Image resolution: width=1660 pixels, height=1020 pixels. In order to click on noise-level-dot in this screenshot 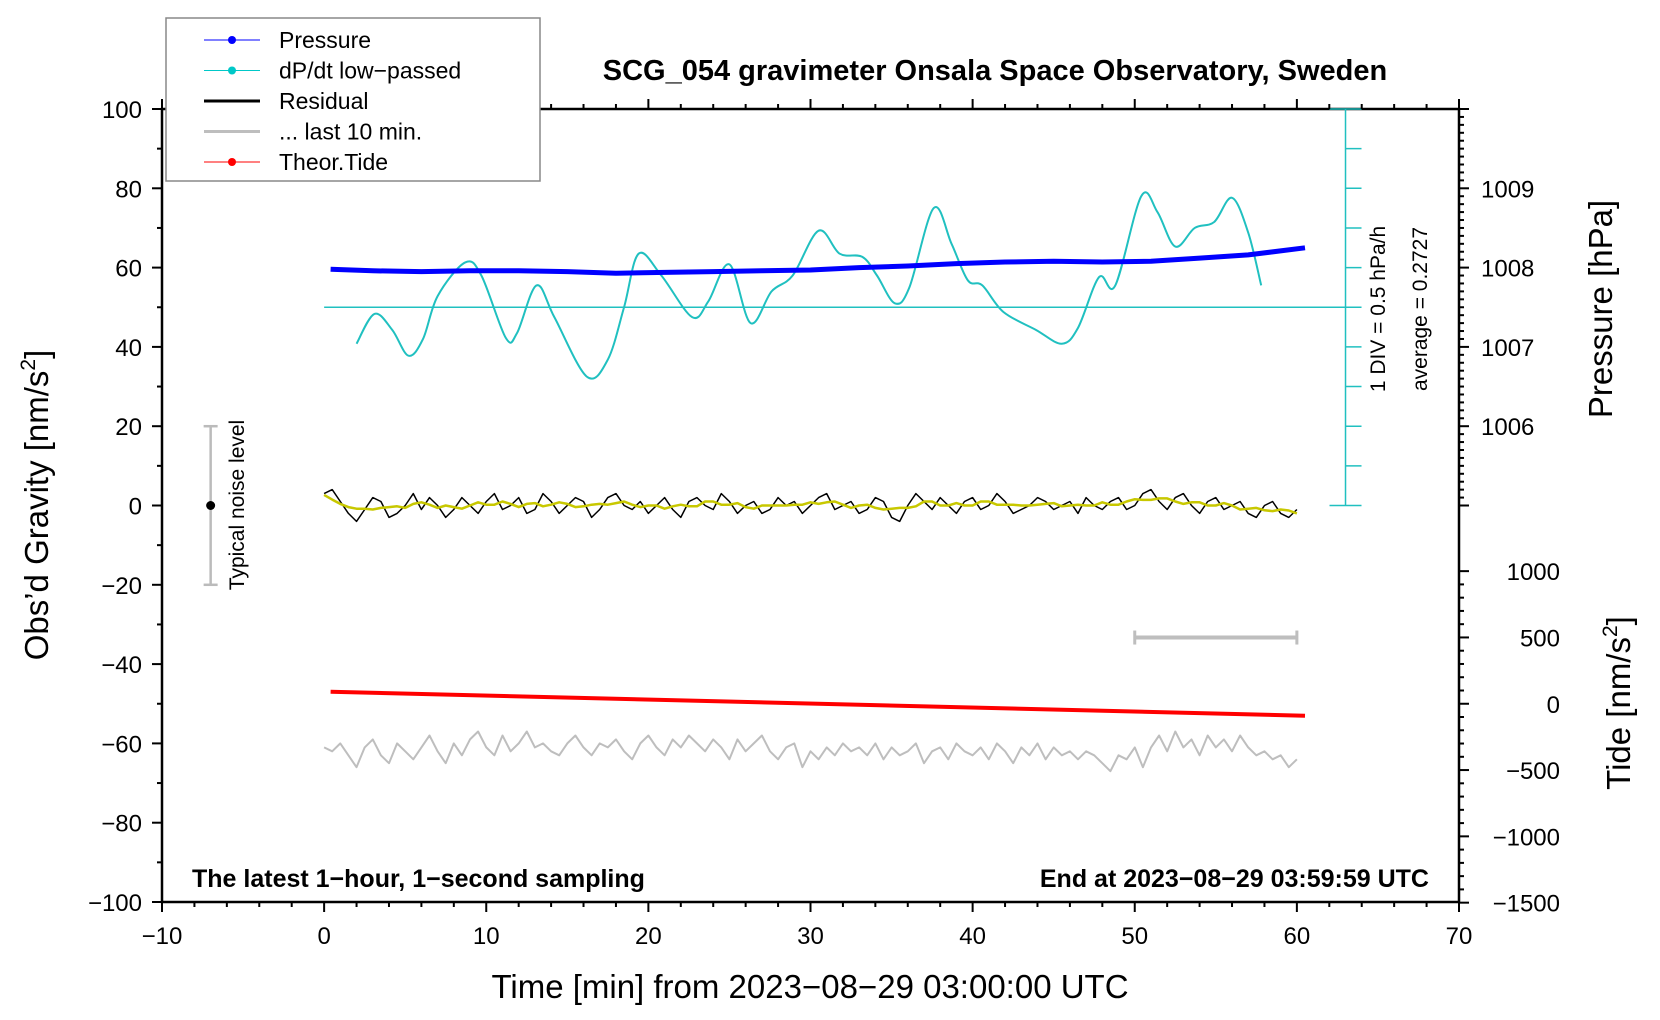, I will do `click(211, 505)`.